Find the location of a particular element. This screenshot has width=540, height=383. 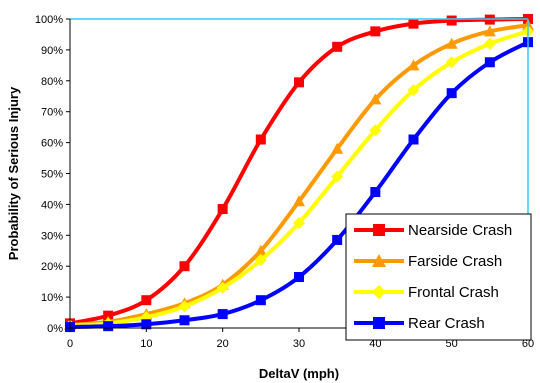

x-tick-label: 10 is located at coordinates (146, 344).